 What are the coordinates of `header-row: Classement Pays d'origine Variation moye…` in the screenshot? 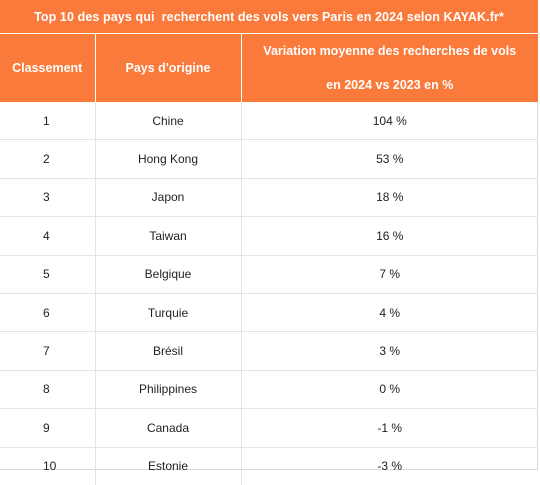 It's located at (269, 68).